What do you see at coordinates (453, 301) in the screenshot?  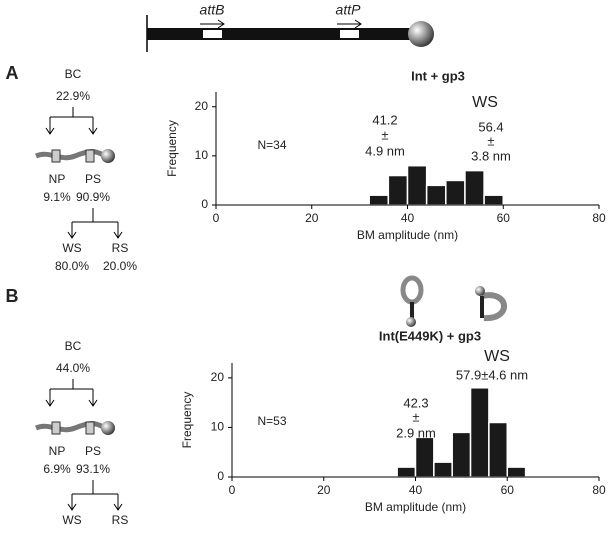 I see `loop-icons` at bounding box center [453, 301].